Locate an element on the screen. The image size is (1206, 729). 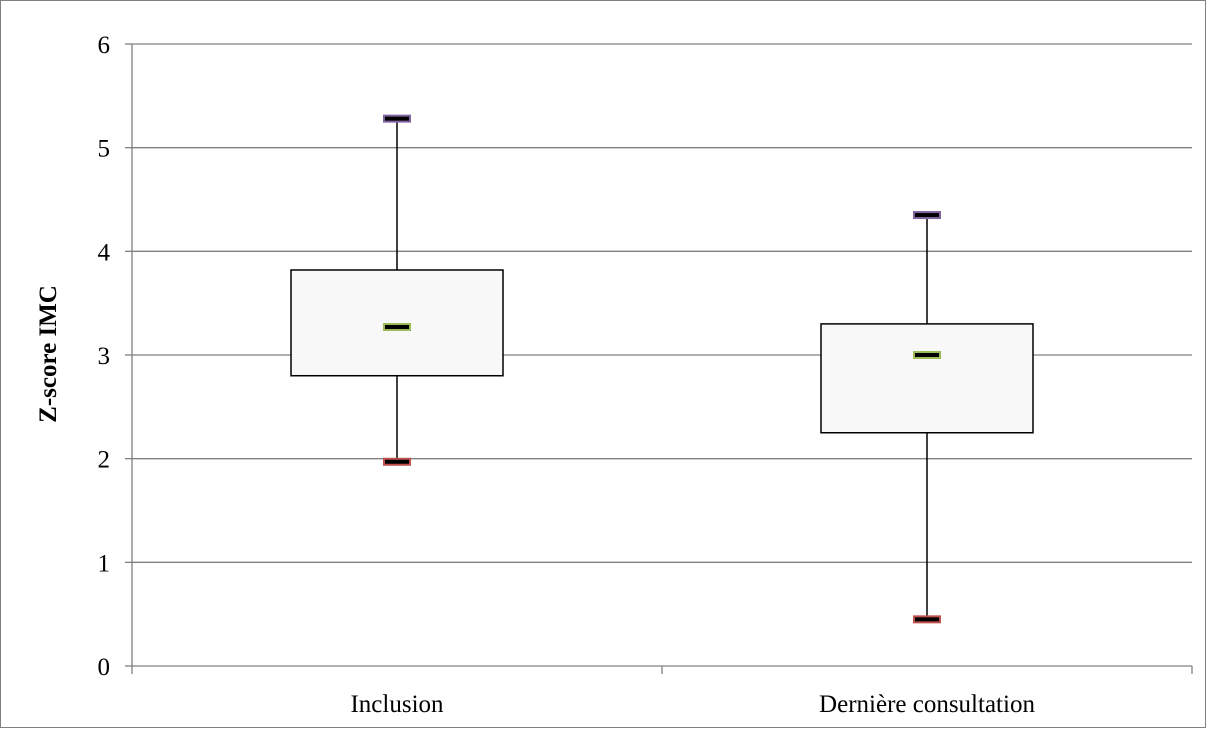
y-tick-label-1: 1 is located at coordinates (104, 563).